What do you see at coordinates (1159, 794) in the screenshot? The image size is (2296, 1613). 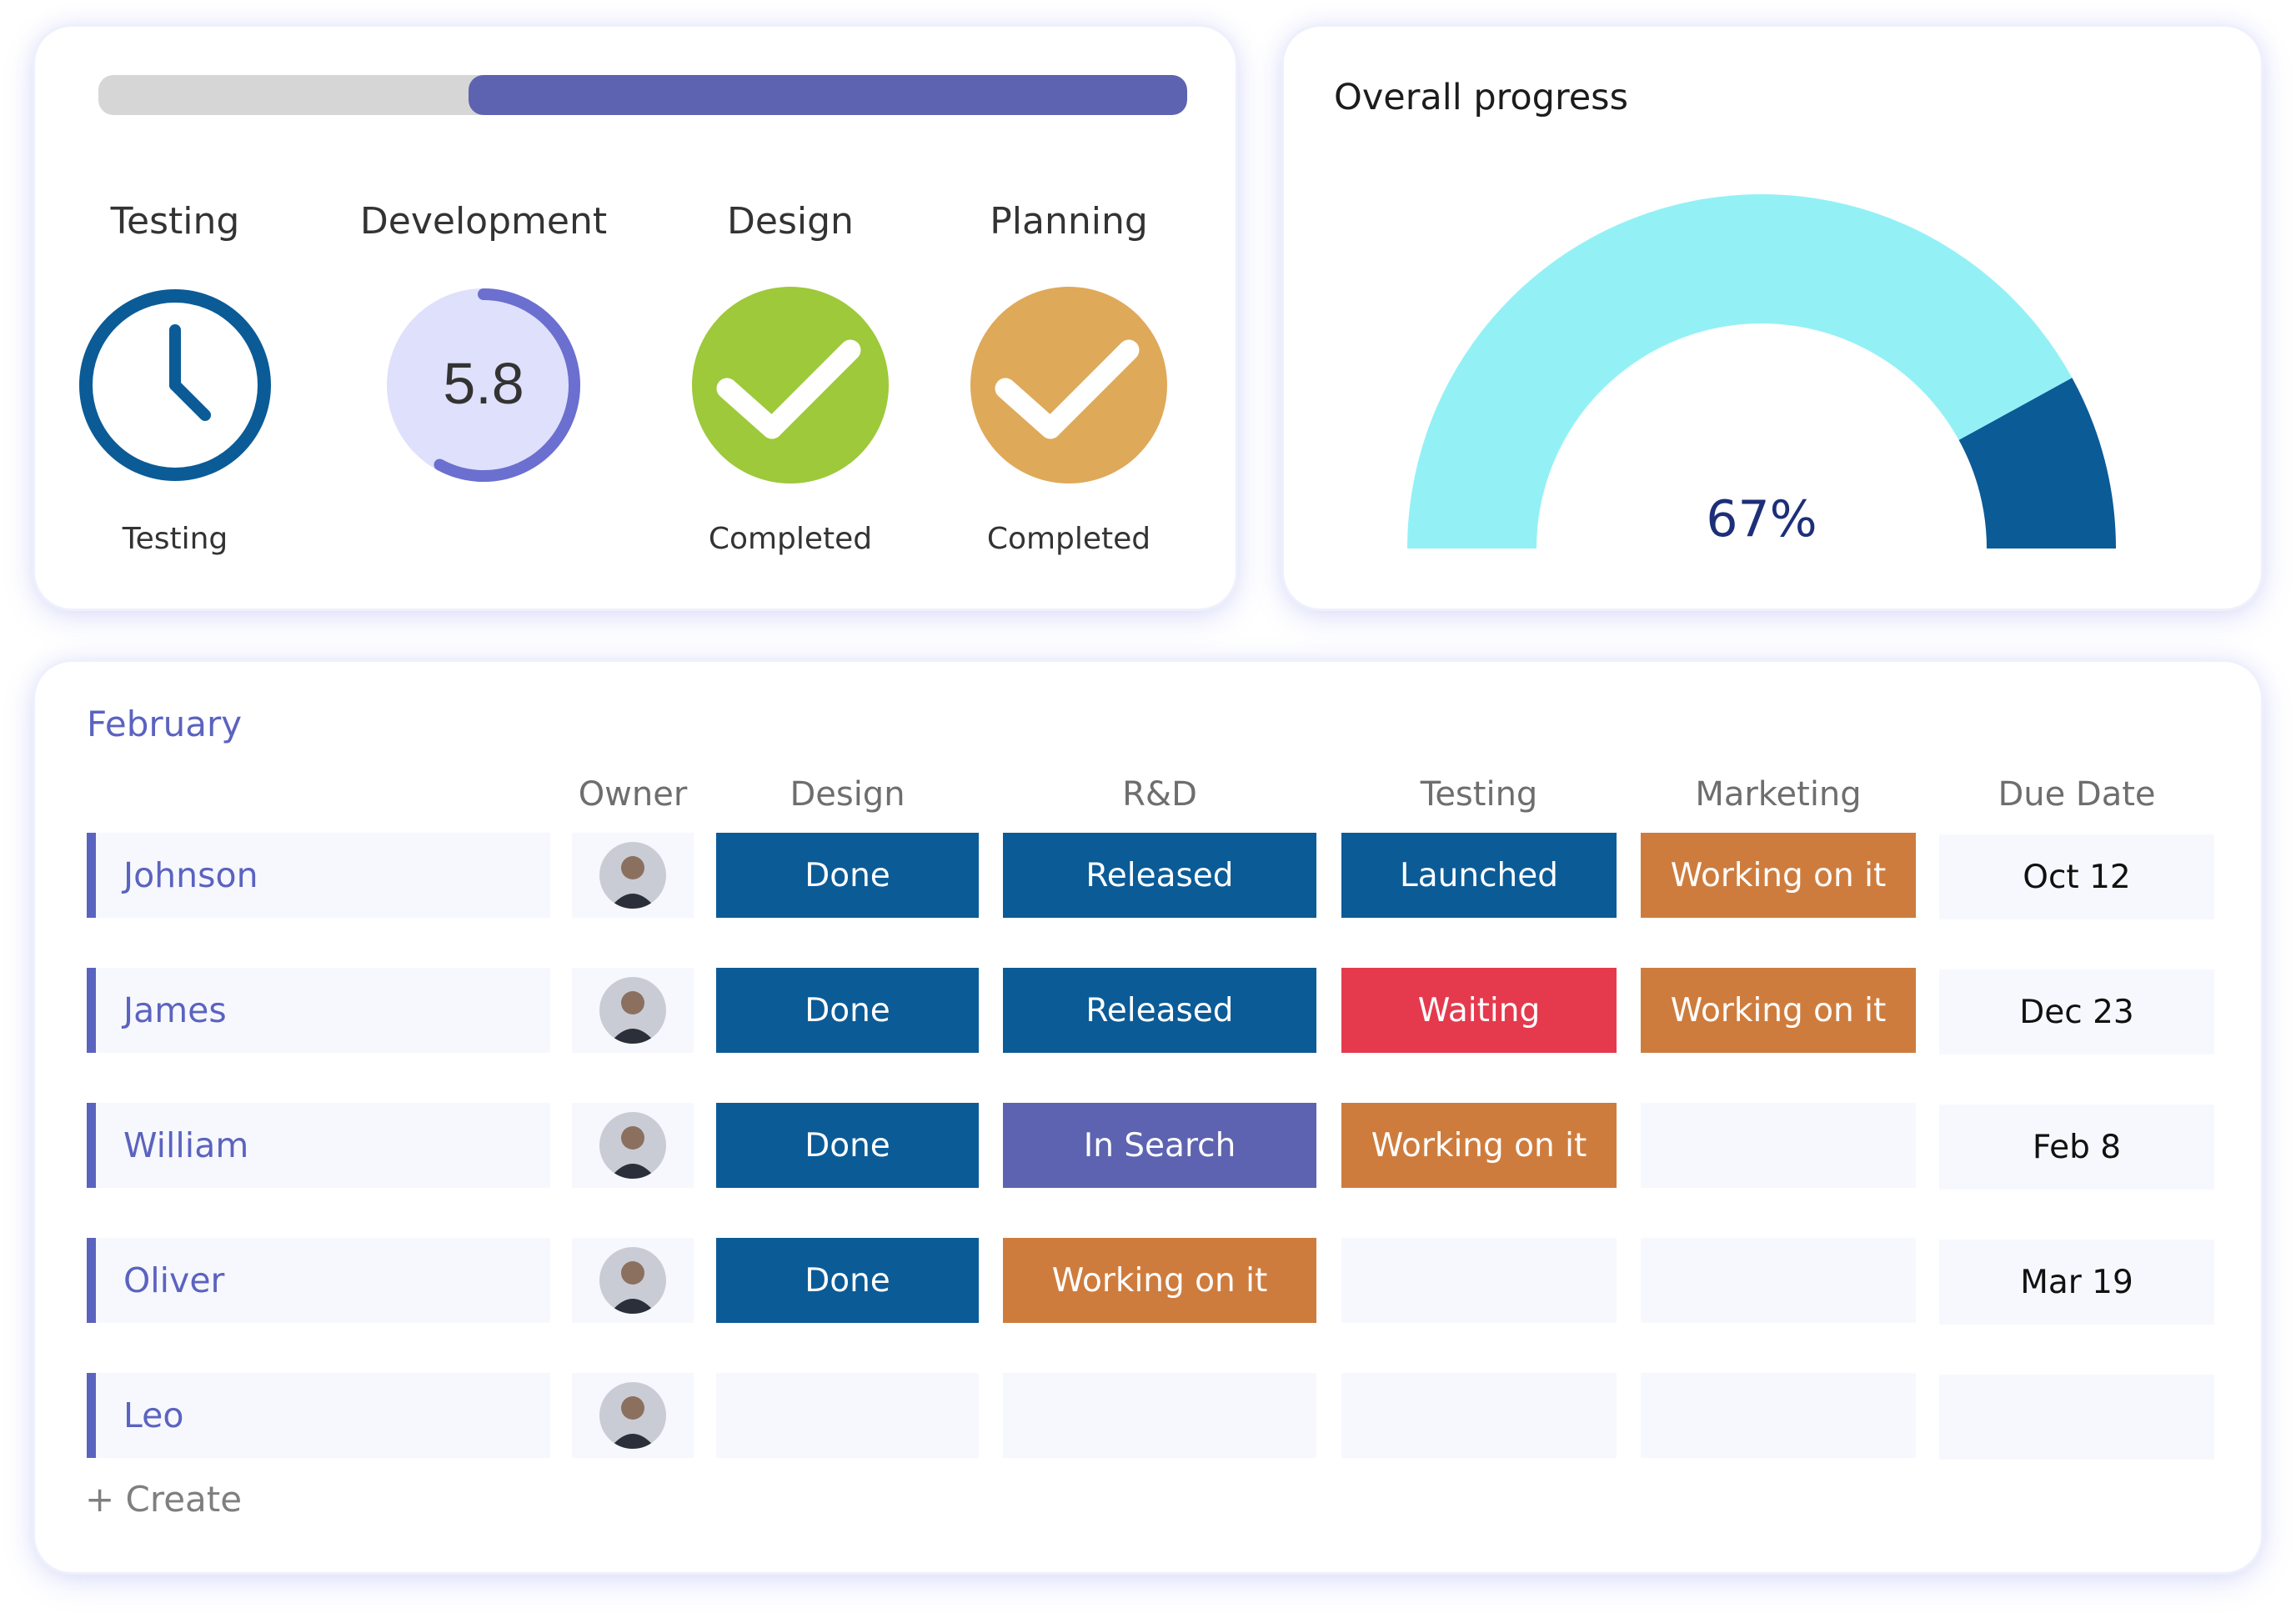 I see `column-header: R&D` at bounding box center [1159, 794].